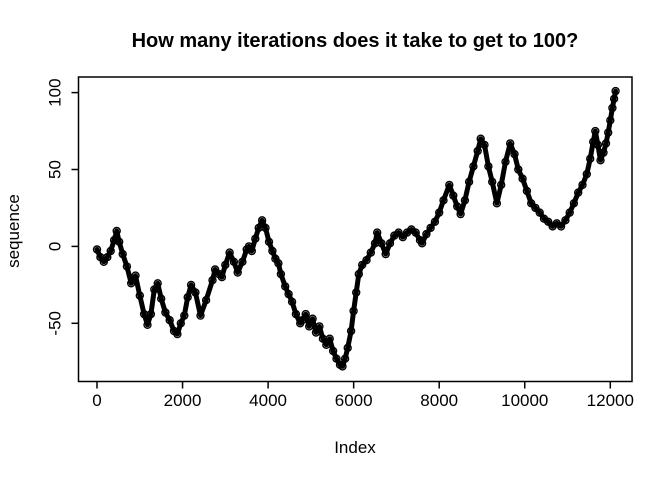 The image size is (672, 480). Describe the element at coordinates (96, 400) in the screenshot. I see `x-tick-label: 0` at that location.